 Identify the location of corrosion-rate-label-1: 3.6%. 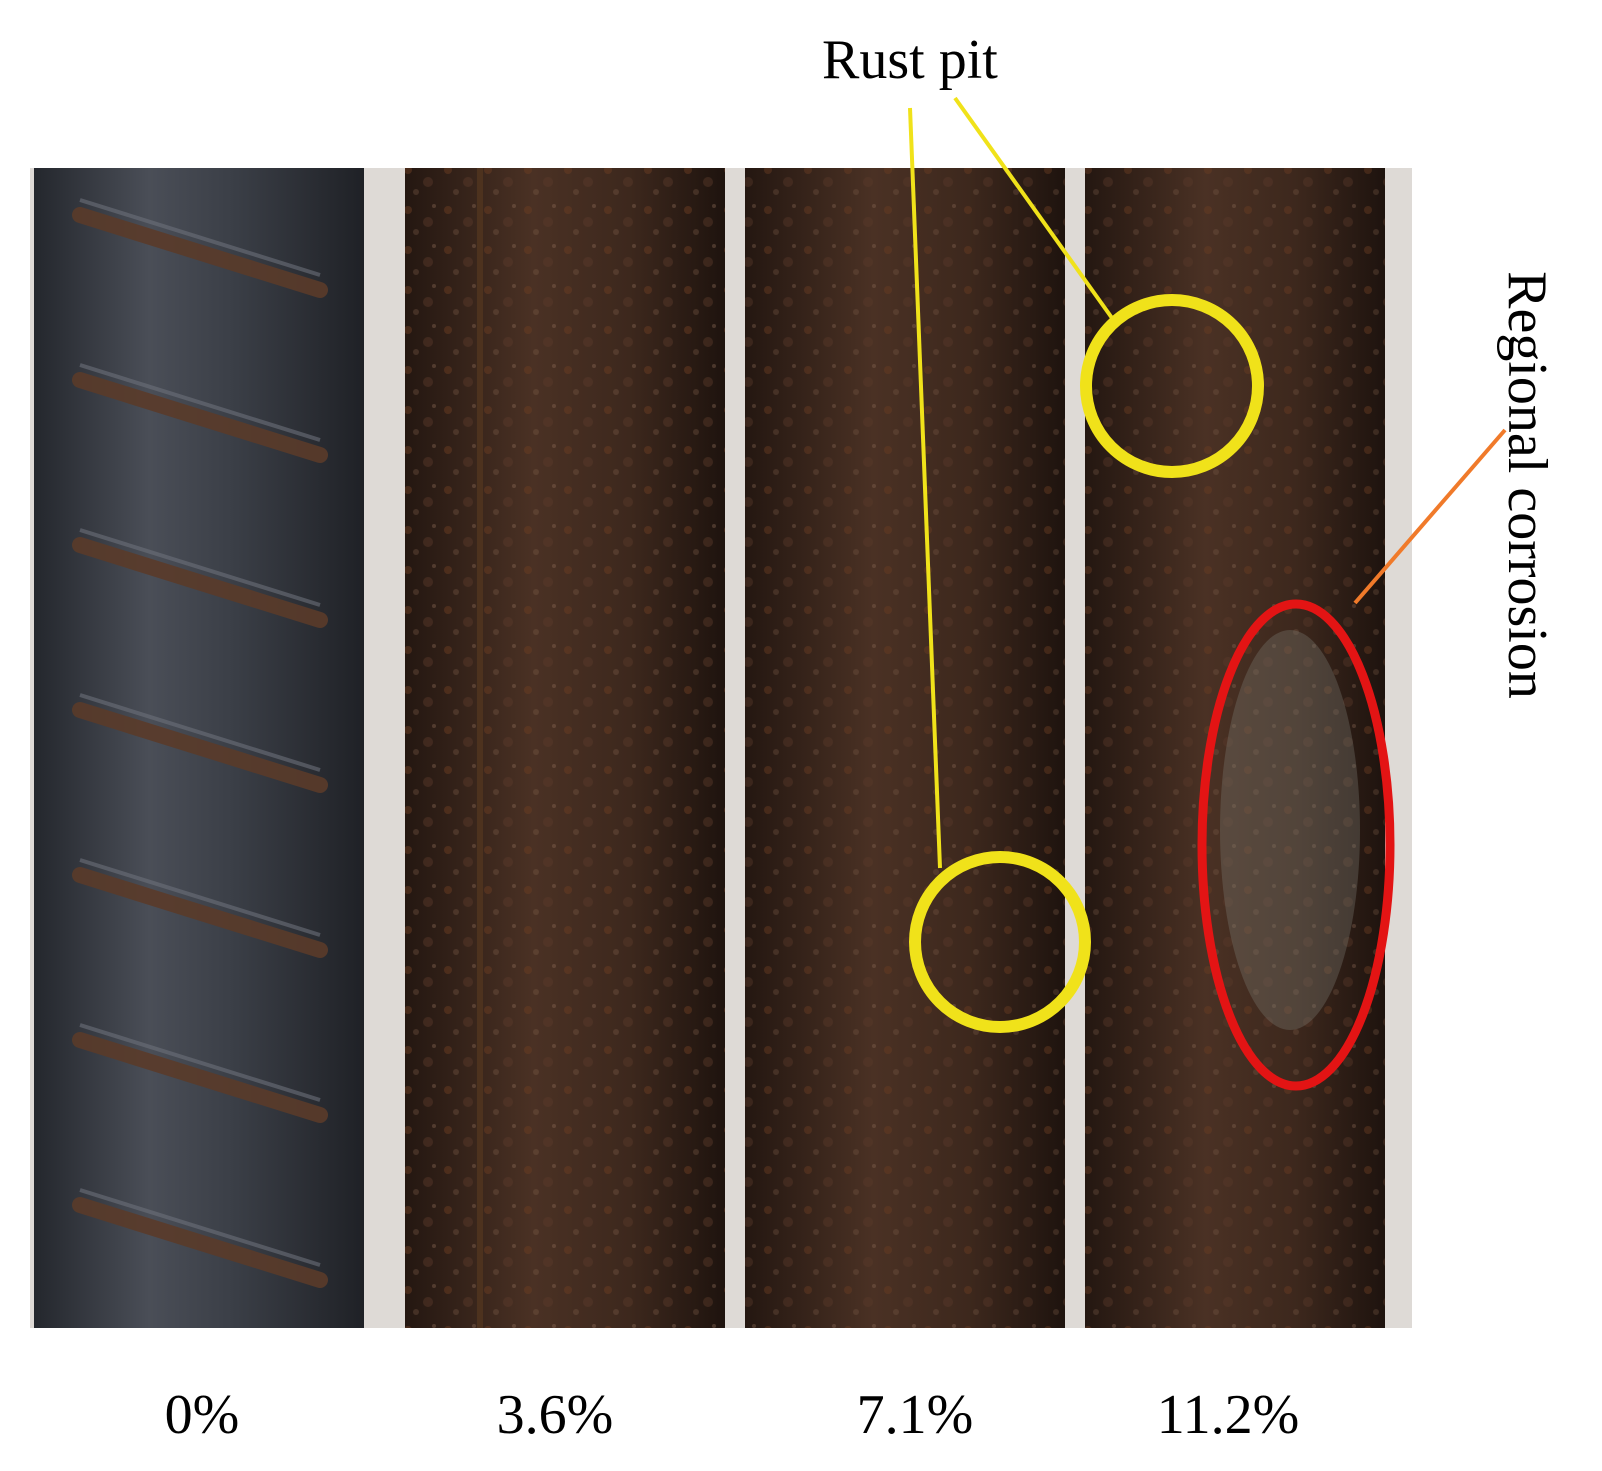
(555, 1415).